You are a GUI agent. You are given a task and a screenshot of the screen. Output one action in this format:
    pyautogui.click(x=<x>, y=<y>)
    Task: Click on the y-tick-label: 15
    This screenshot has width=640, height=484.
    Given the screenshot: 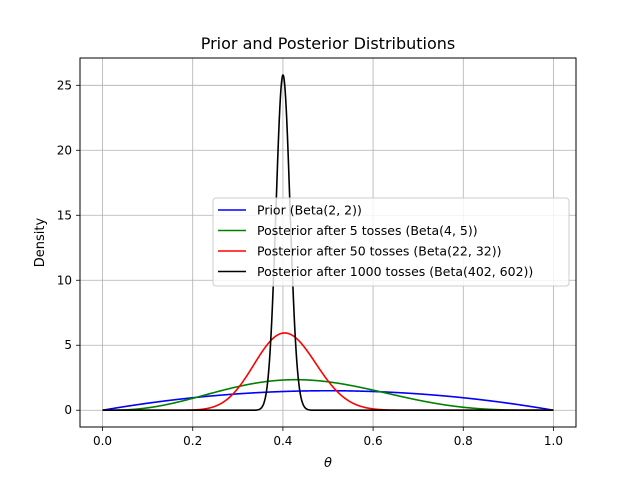 What is the action you would take?
    pyautogui.click(x=64, y=215)
    